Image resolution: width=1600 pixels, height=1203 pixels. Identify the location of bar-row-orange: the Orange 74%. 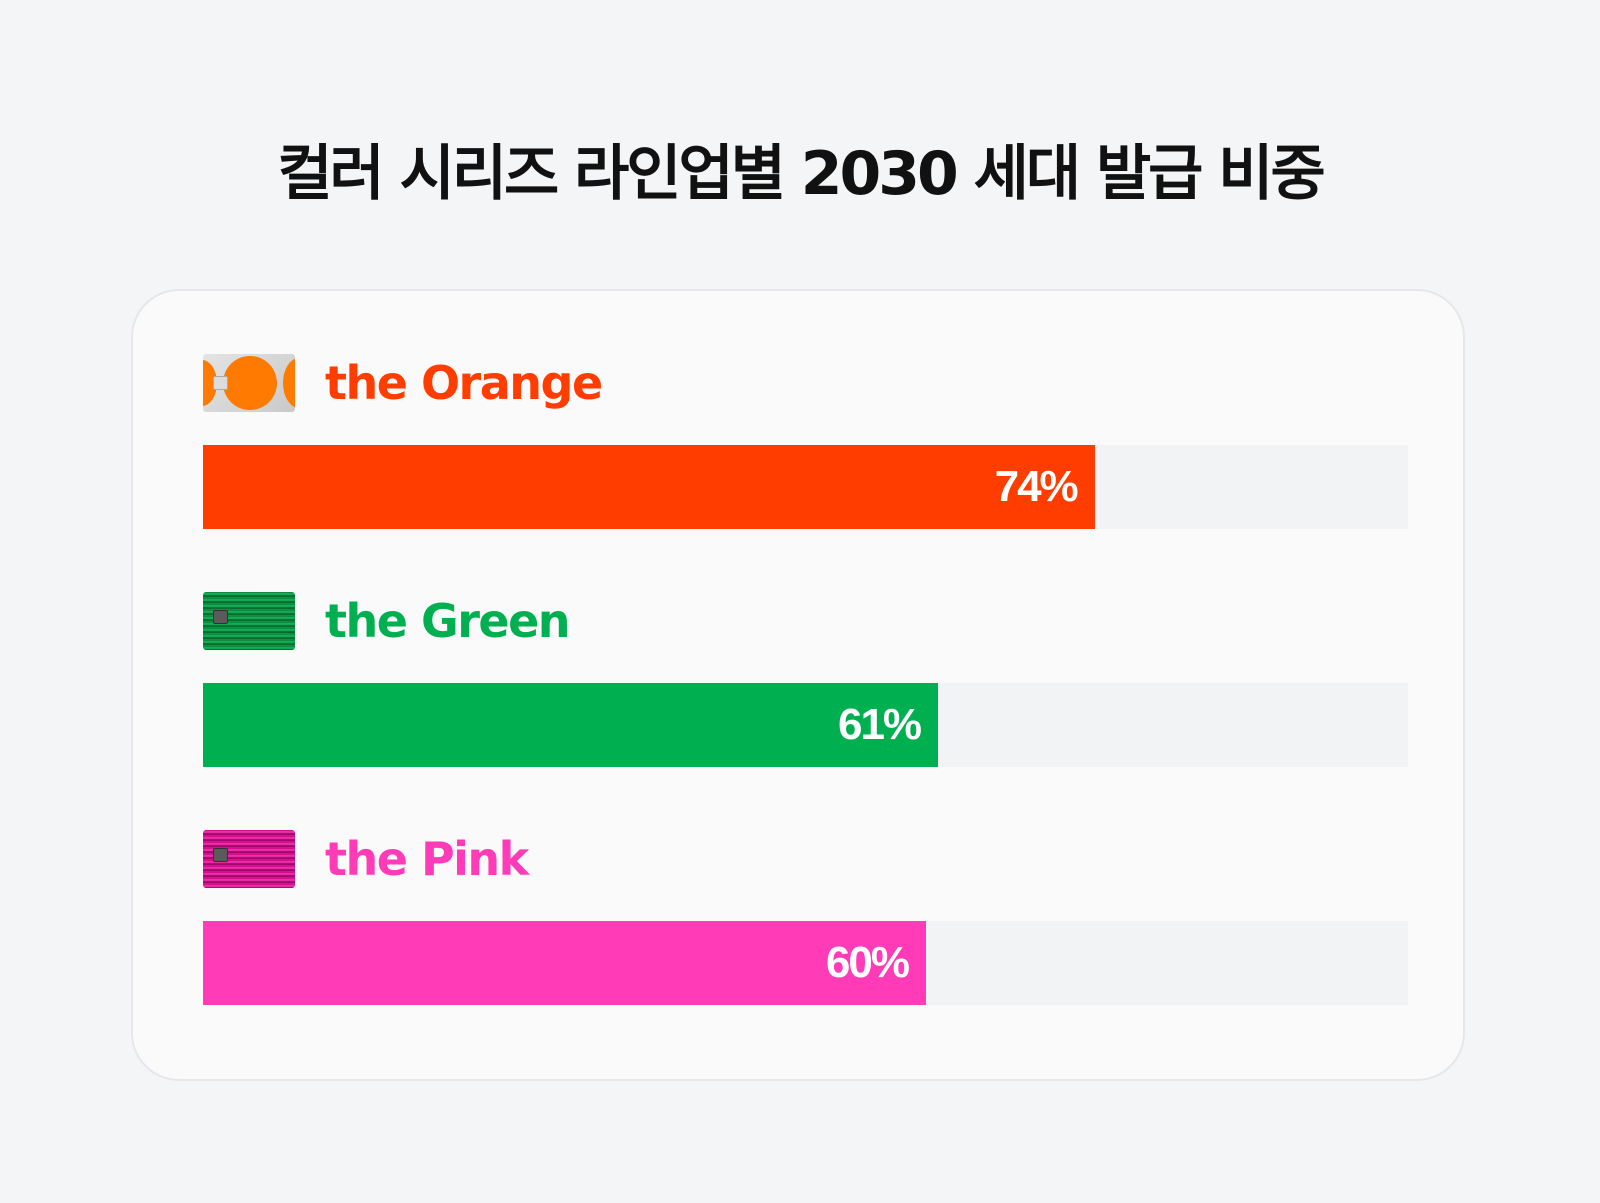
(805, 441).